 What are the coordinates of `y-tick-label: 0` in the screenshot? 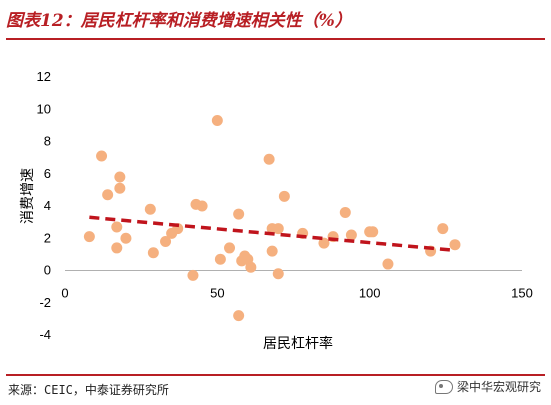 It's located at (47, 270).